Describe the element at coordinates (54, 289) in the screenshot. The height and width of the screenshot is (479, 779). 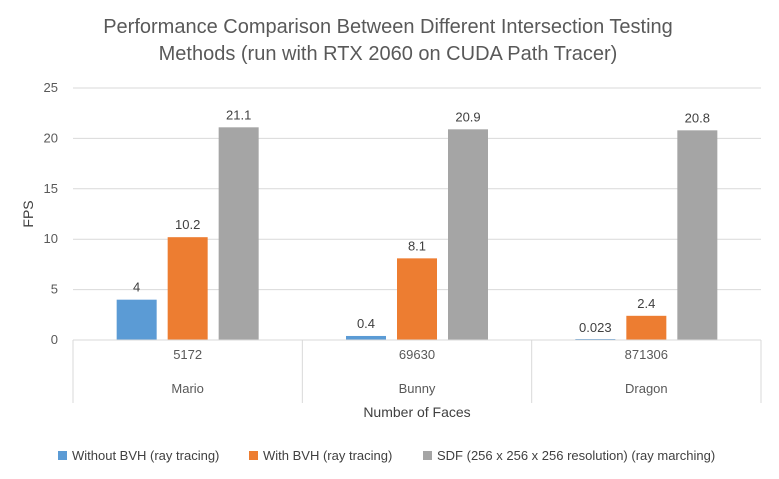
I see `y-tick-label: 5` at that location.